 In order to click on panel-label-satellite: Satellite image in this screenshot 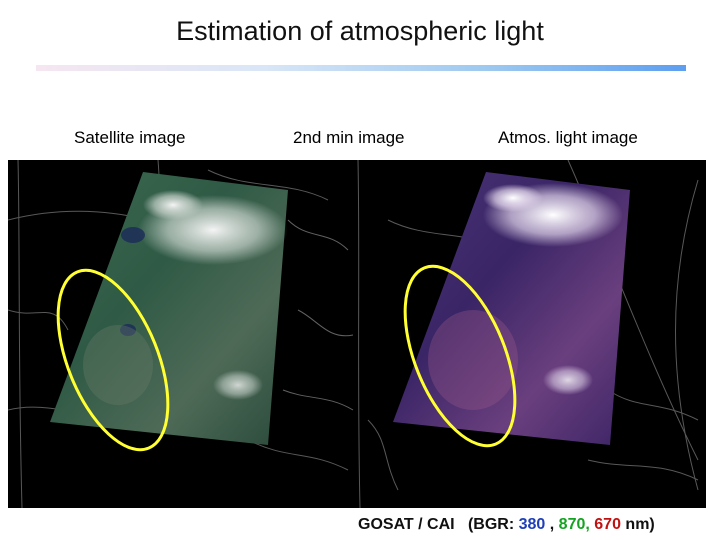, I will do `click(130, 137)`.